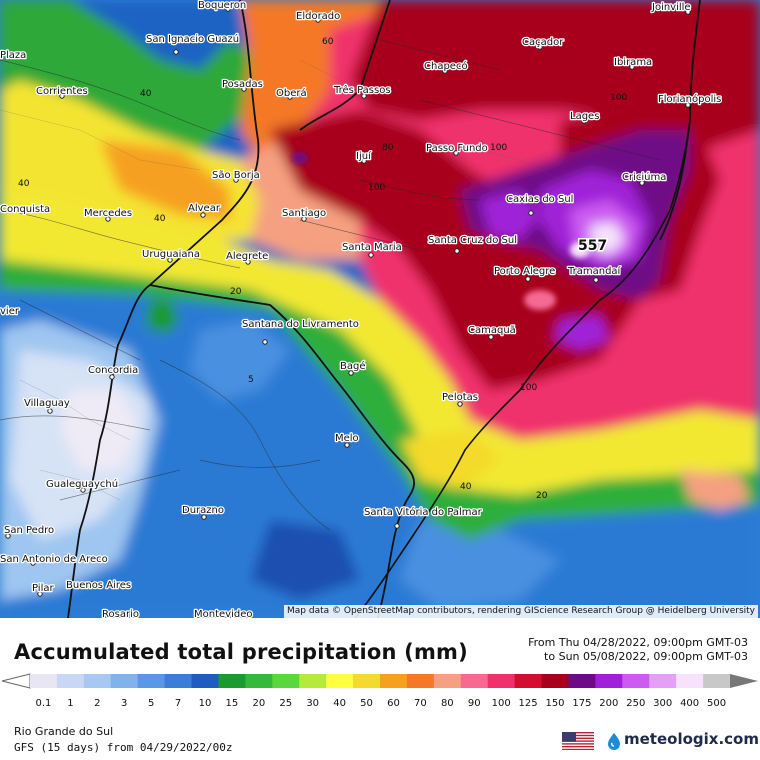 The height and width of the screenshot is (760, 760). What do you see at coordinates (291, 93) in the screenshot?
I see `city-label: Oberá` at bounding box center [291, 93].